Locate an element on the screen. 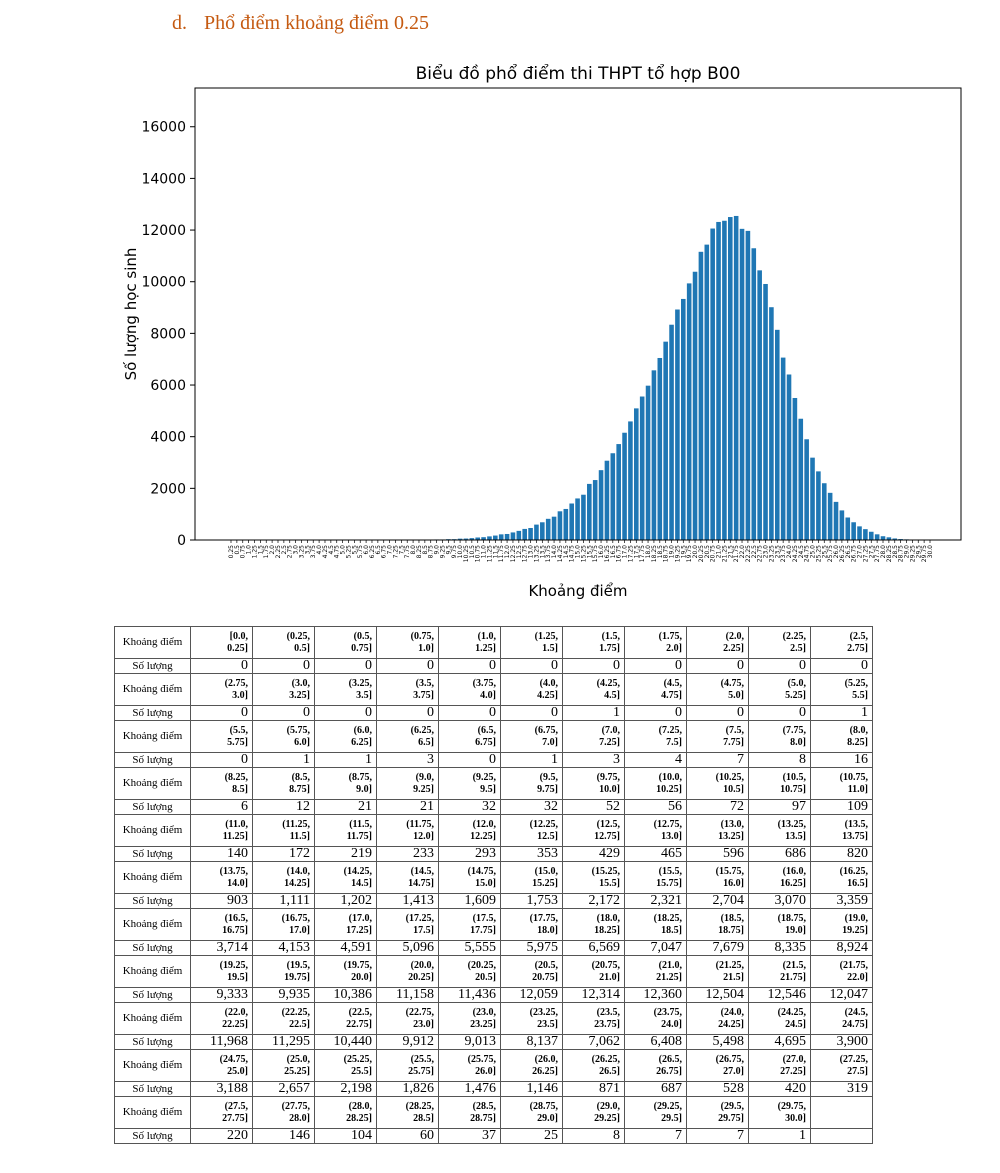  range-start: (2.25, is located at coordinates (794, 636).